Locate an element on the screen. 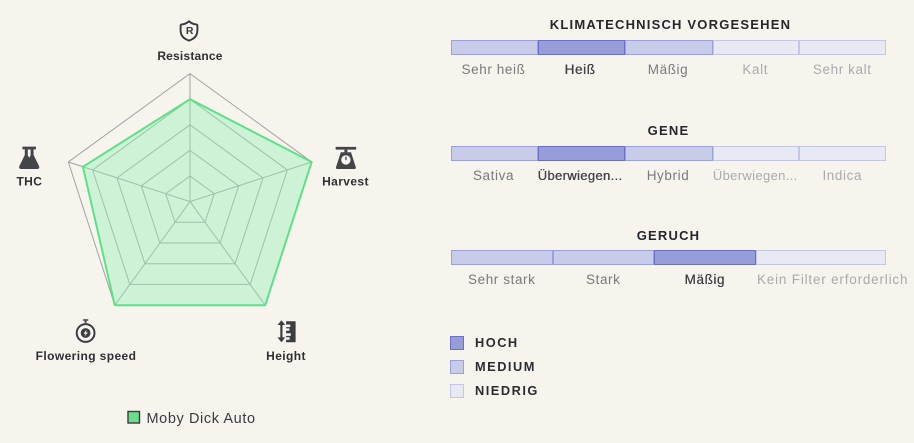 The image size is (914, 443). svg-text: Moby Dick Auto is located at coordinates (201, 419).